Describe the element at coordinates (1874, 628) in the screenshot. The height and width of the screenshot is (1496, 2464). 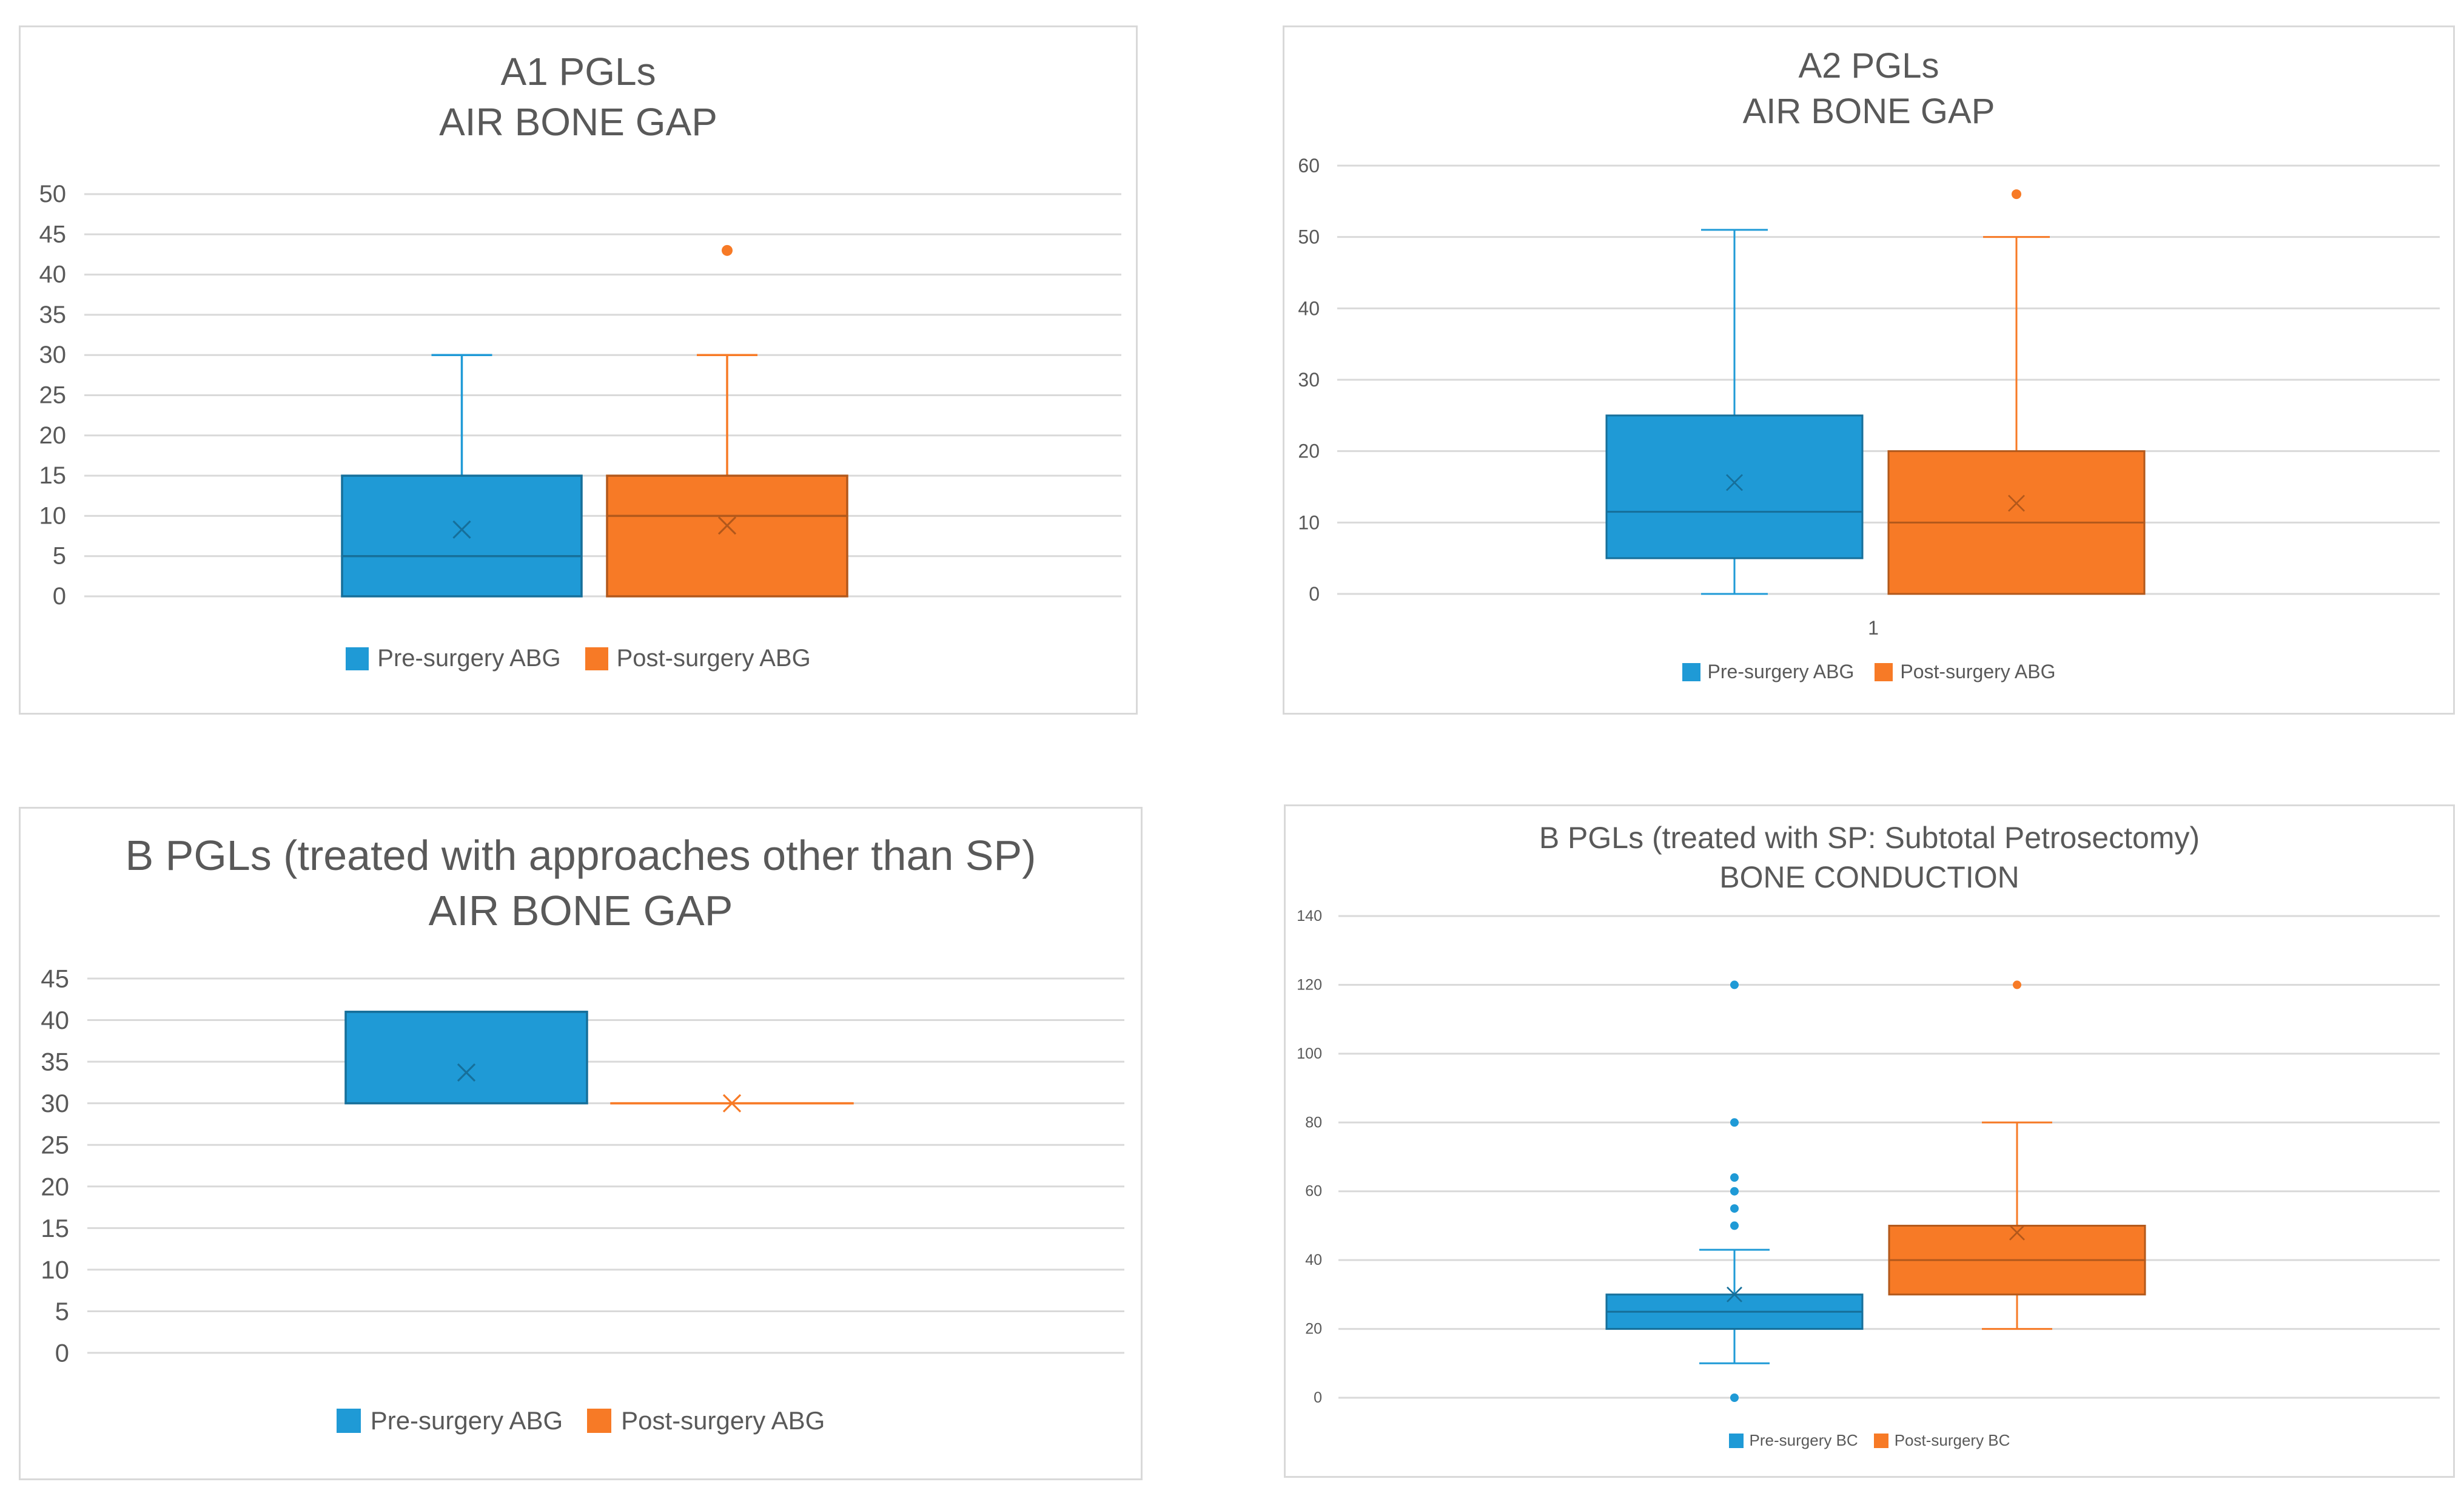
I see `x-category-label: 1` at that location.